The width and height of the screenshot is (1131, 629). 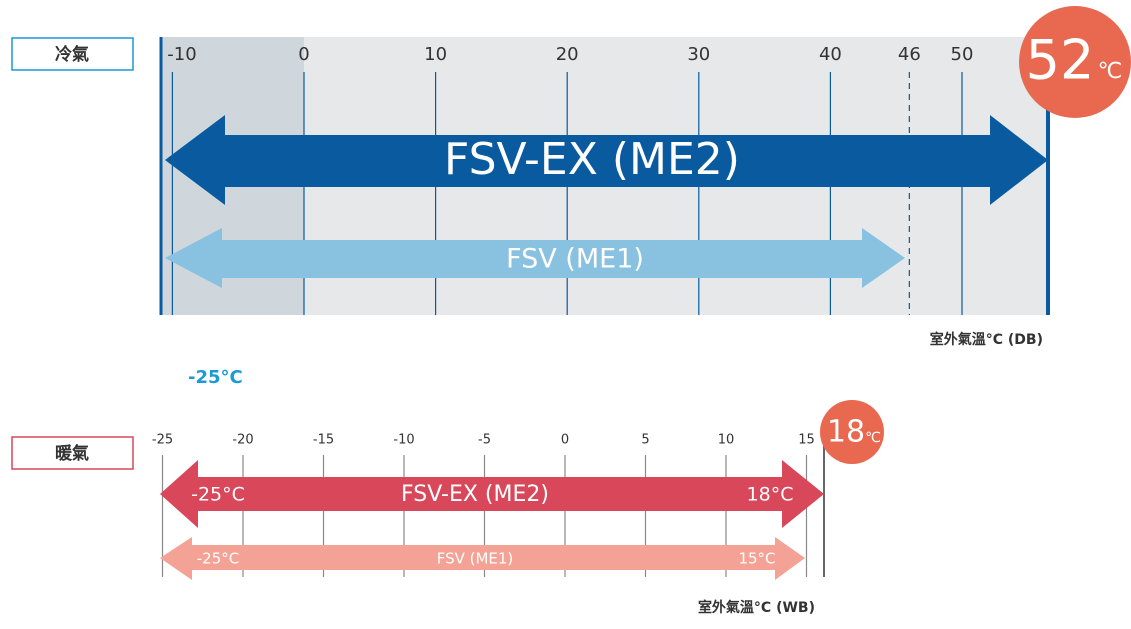 I want to click on heating-tag, so click(x=72, y=453).